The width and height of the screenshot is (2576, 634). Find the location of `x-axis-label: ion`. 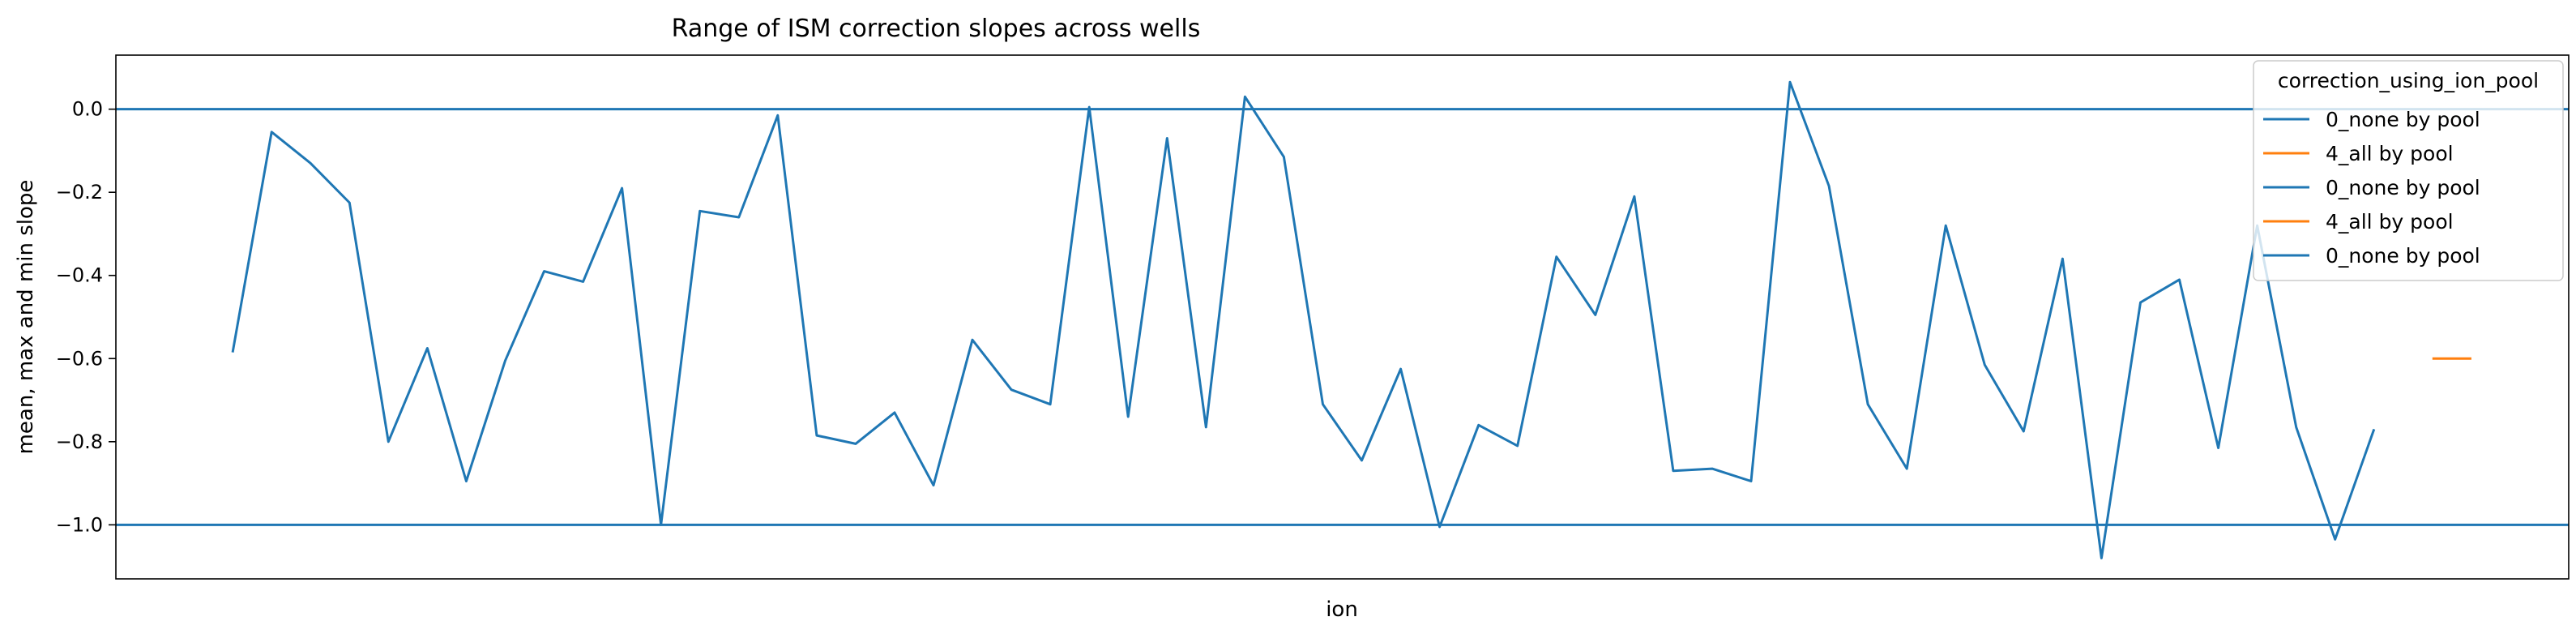

x-axis-label: ion is located at coordinates (1342, 610).